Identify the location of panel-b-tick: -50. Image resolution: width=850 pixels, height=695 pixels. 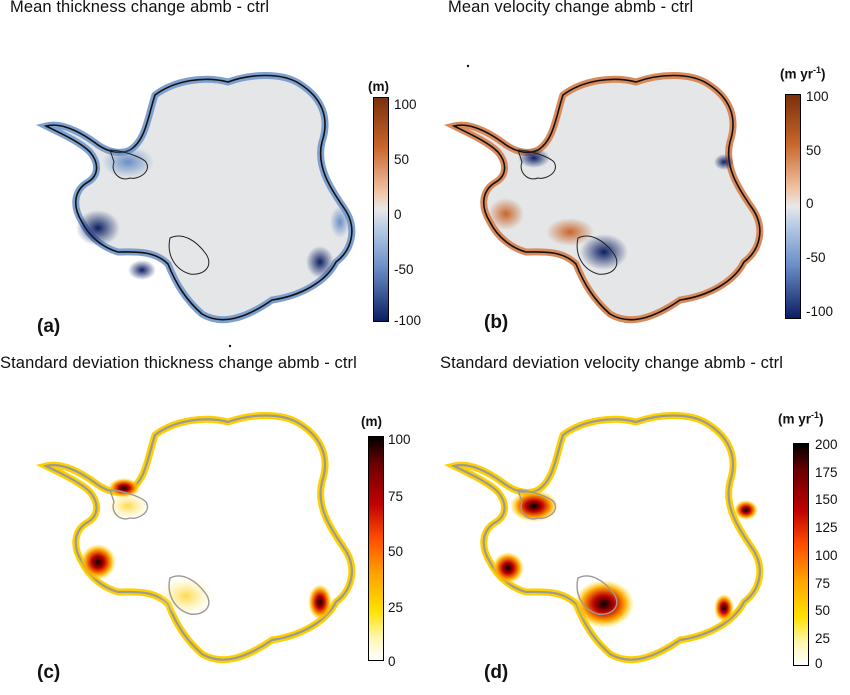
(816, 257).